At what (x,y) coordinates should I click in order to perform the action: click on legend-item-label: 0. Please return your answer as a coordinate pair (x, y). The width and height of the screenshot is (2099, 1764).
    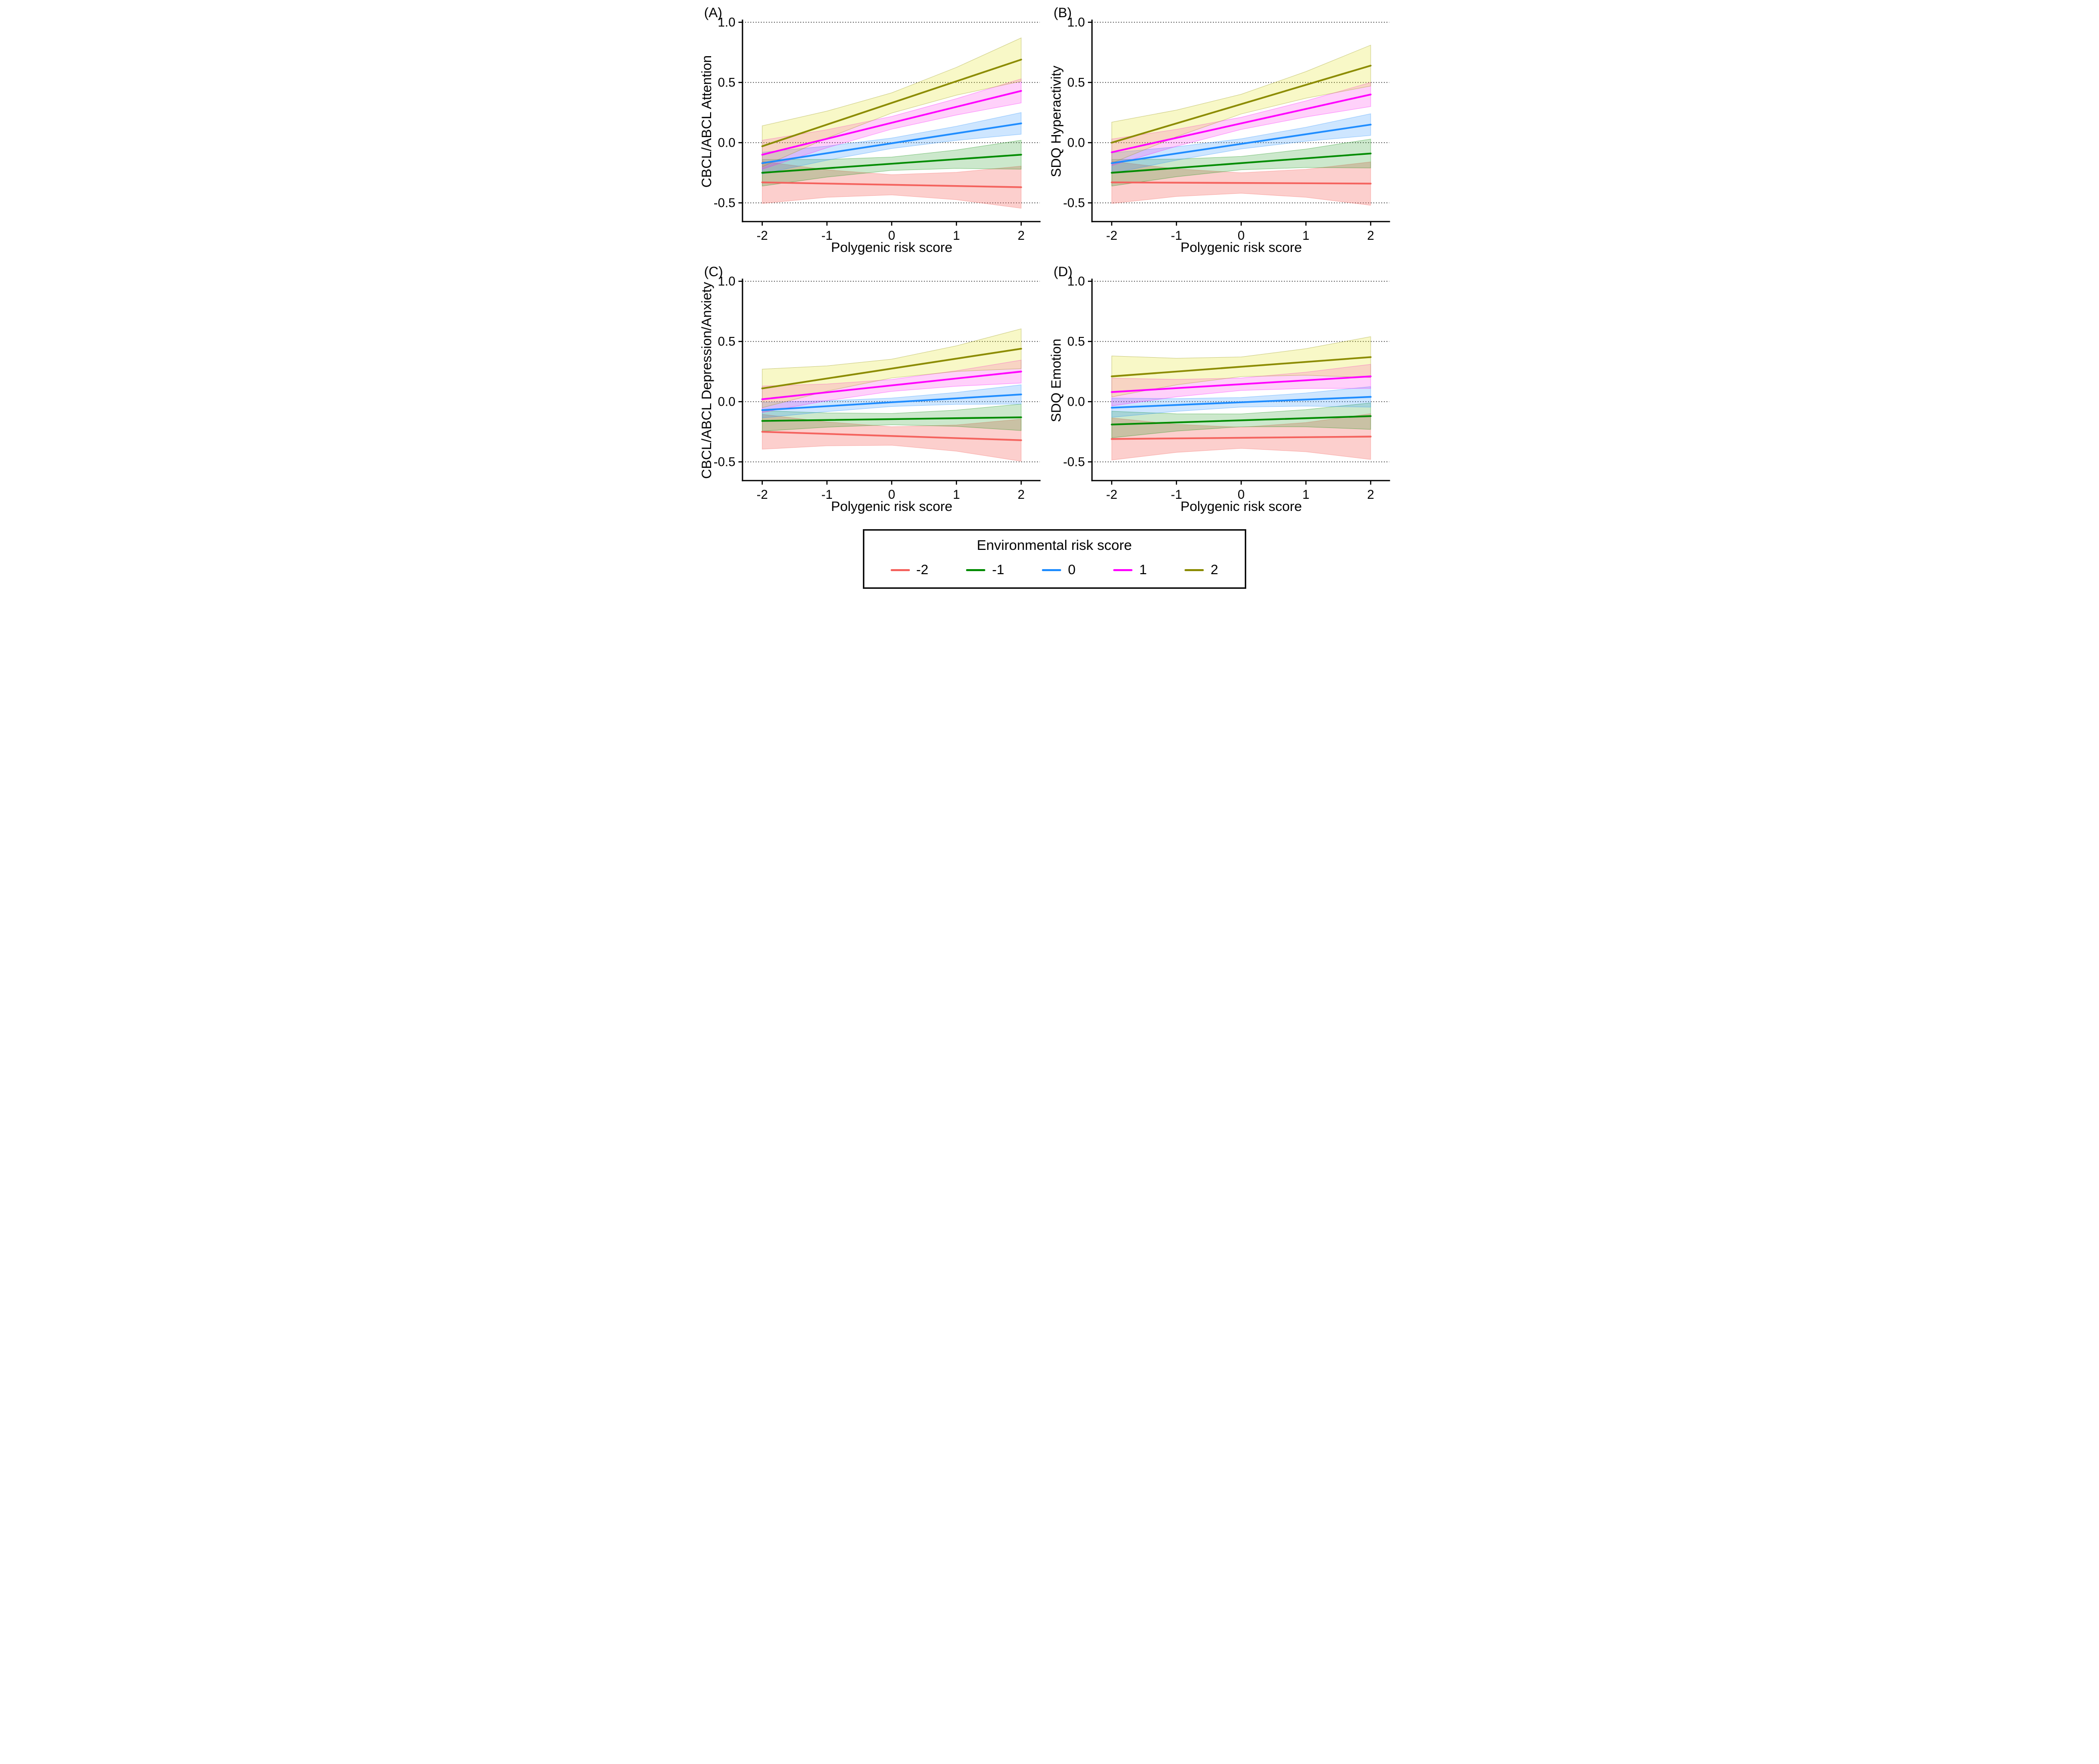
    Looking at the image, I should click on (1072, 569).